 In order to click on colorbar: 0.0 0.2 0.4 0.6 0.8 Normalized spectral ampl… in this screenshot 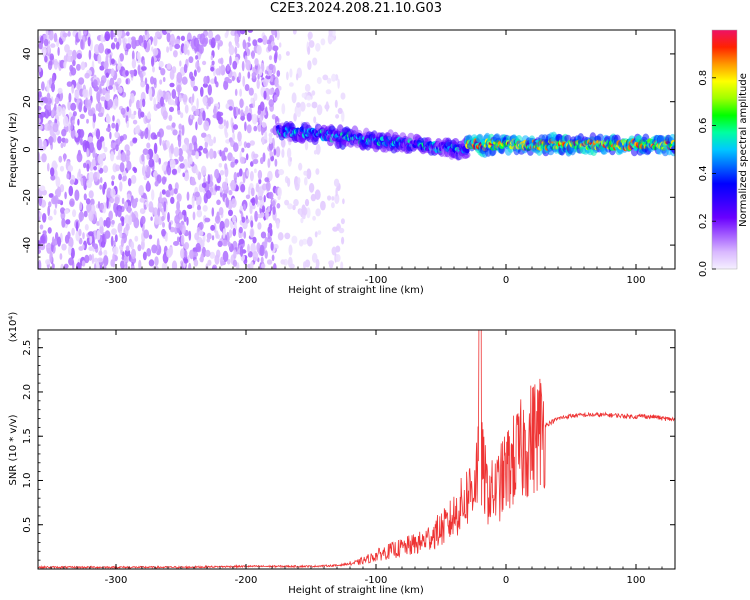, I will do `click(723, 153)`.